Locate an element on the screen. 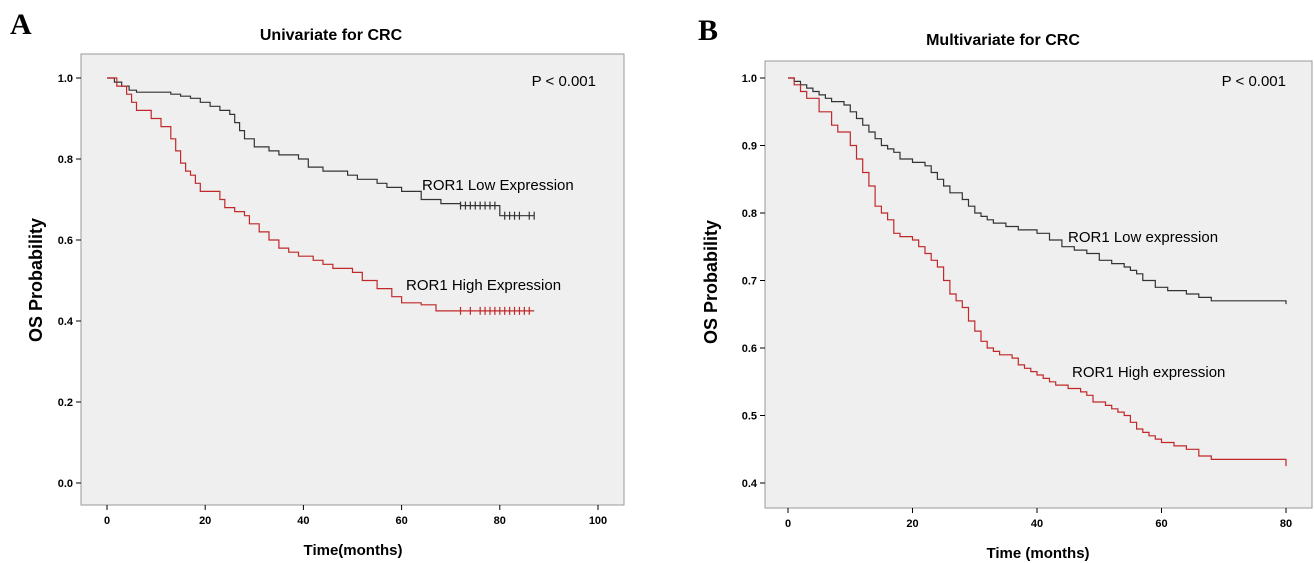 The image size is (1314, 563). panel-a-ylabel: OS Probability is located at coordinates (36, 280).